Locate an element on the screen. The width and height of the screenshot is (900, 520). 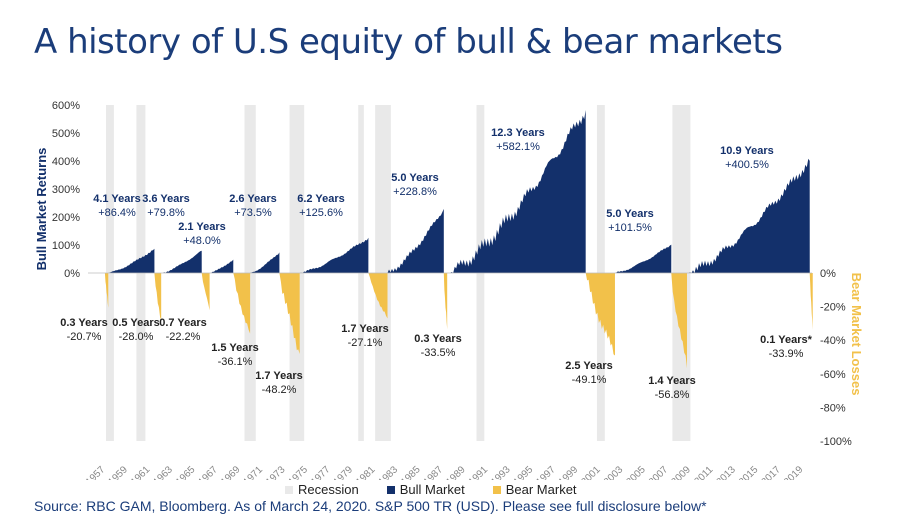
bull-label-return: +73.5% is located at coordinates (253, 213).